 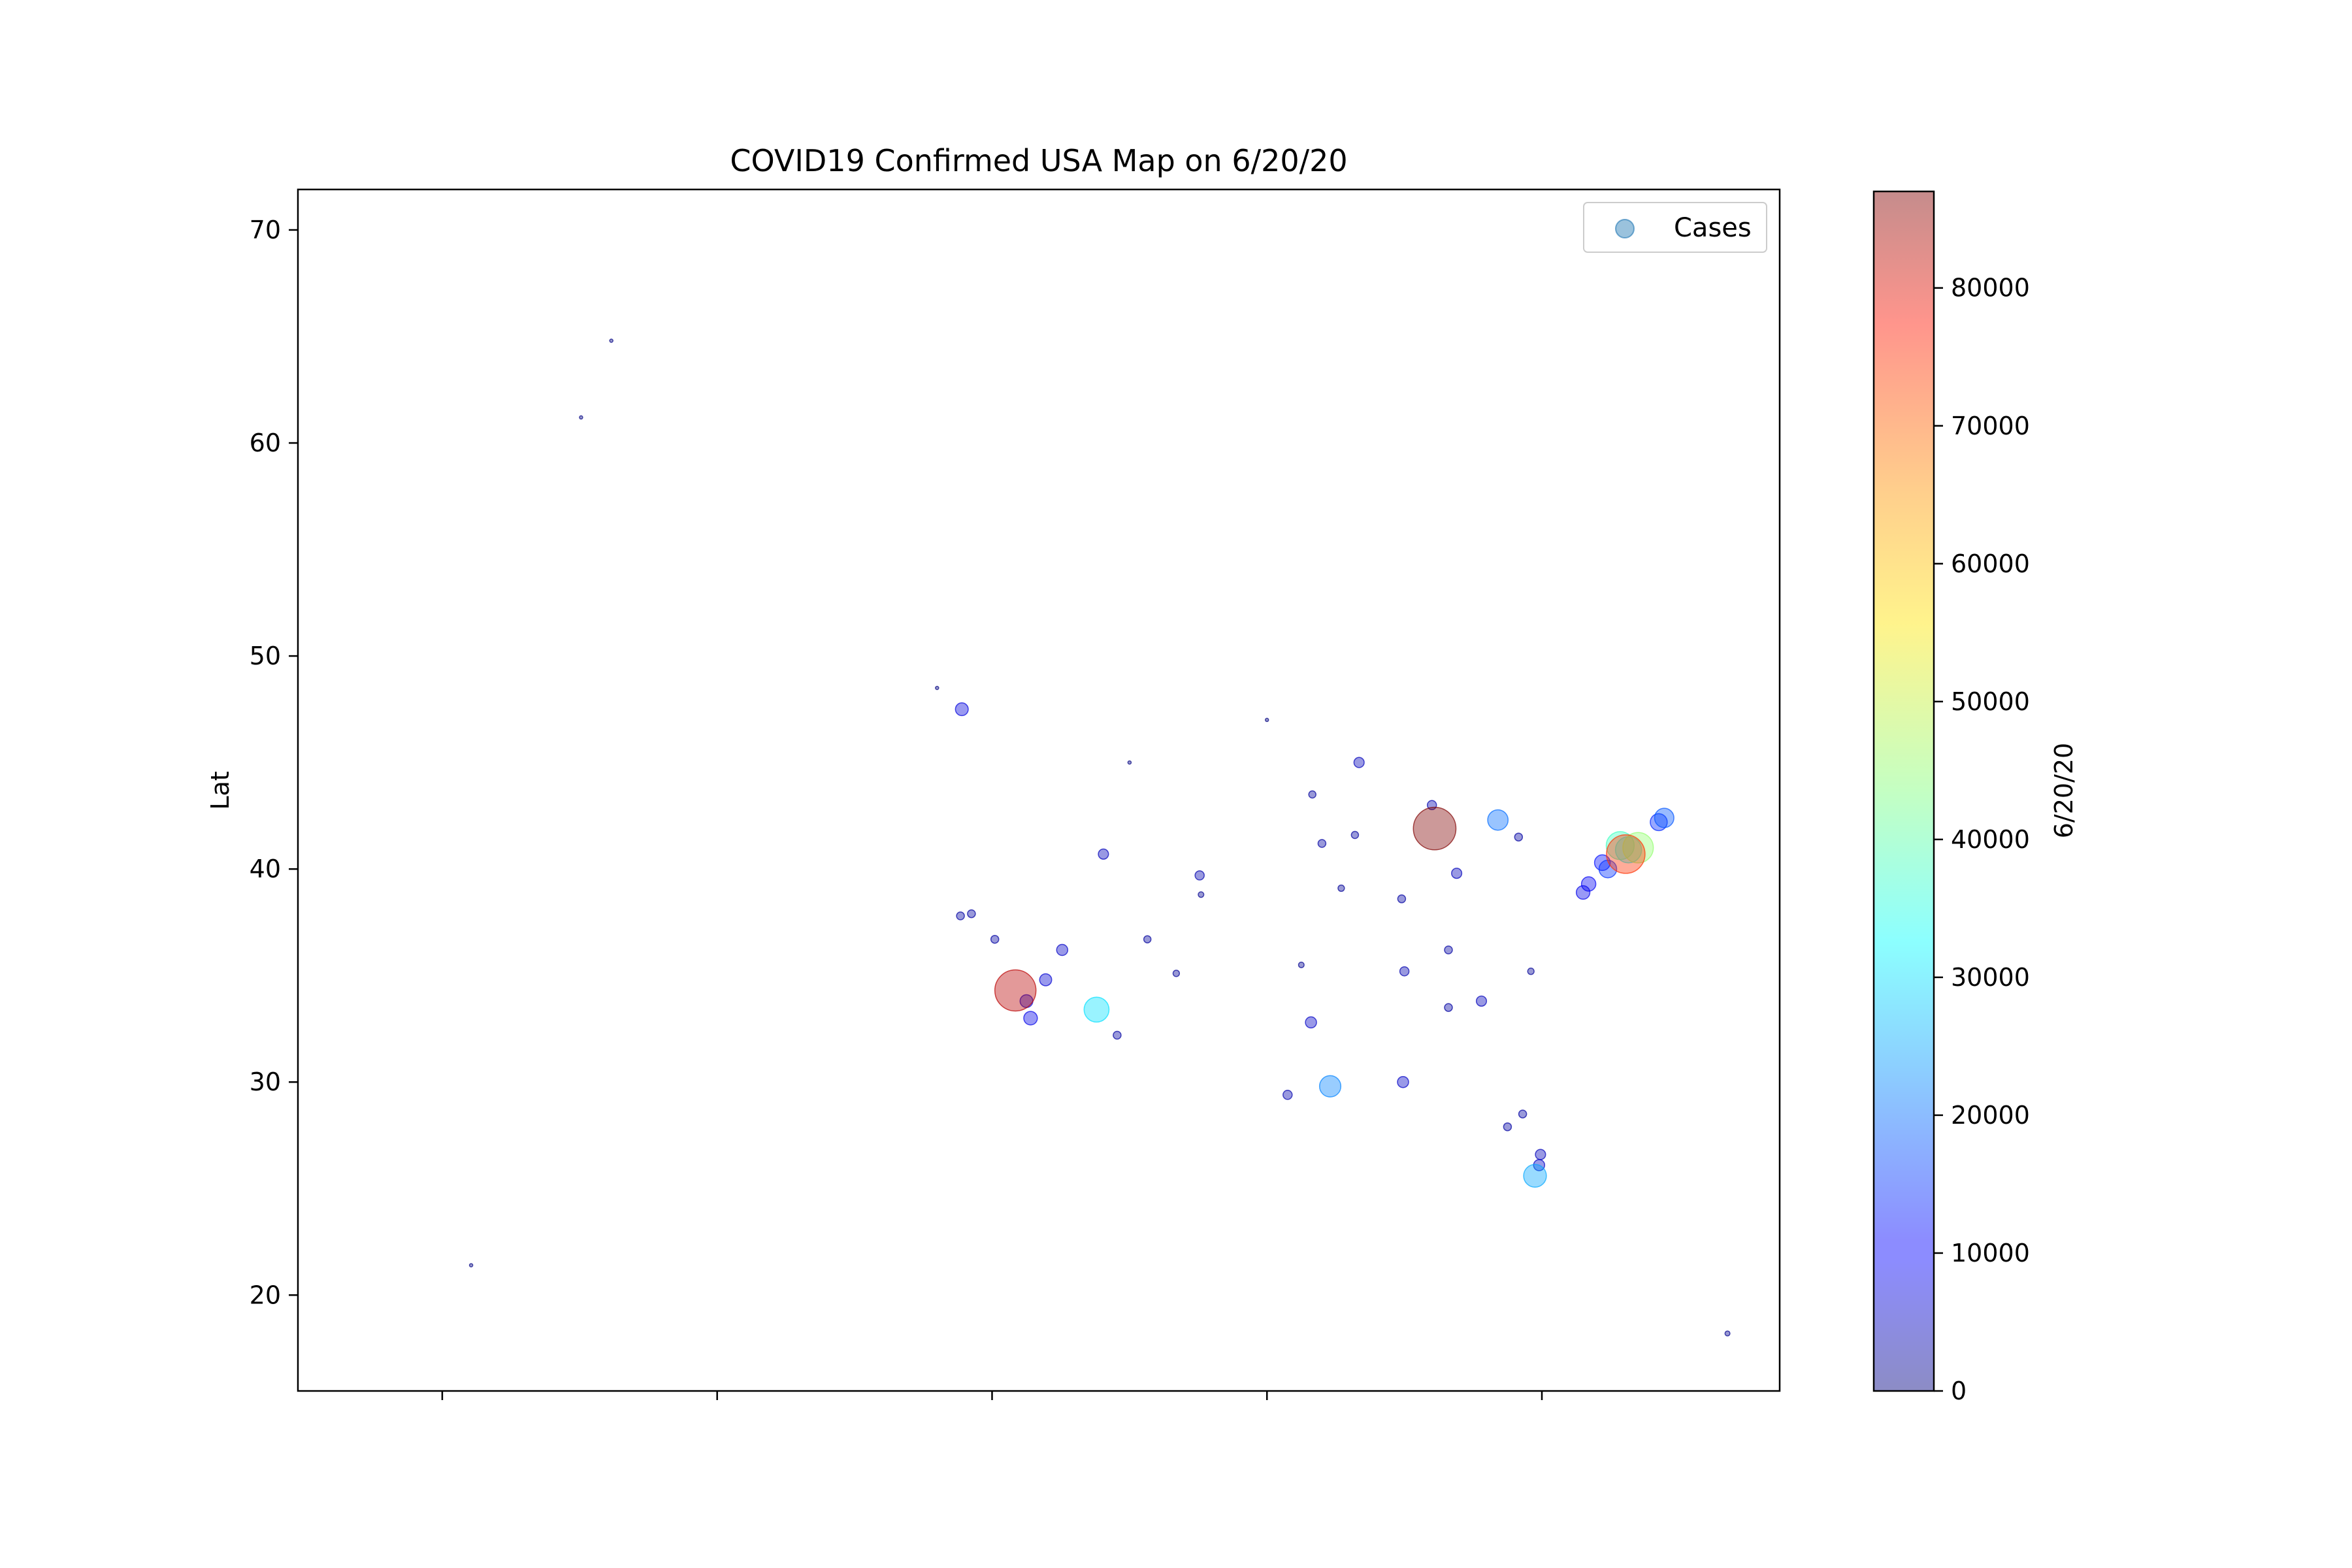 I want to click on chart-title: COVID19 Confirmed USA Map on 6/20/20, so click(x=1038, y=160).